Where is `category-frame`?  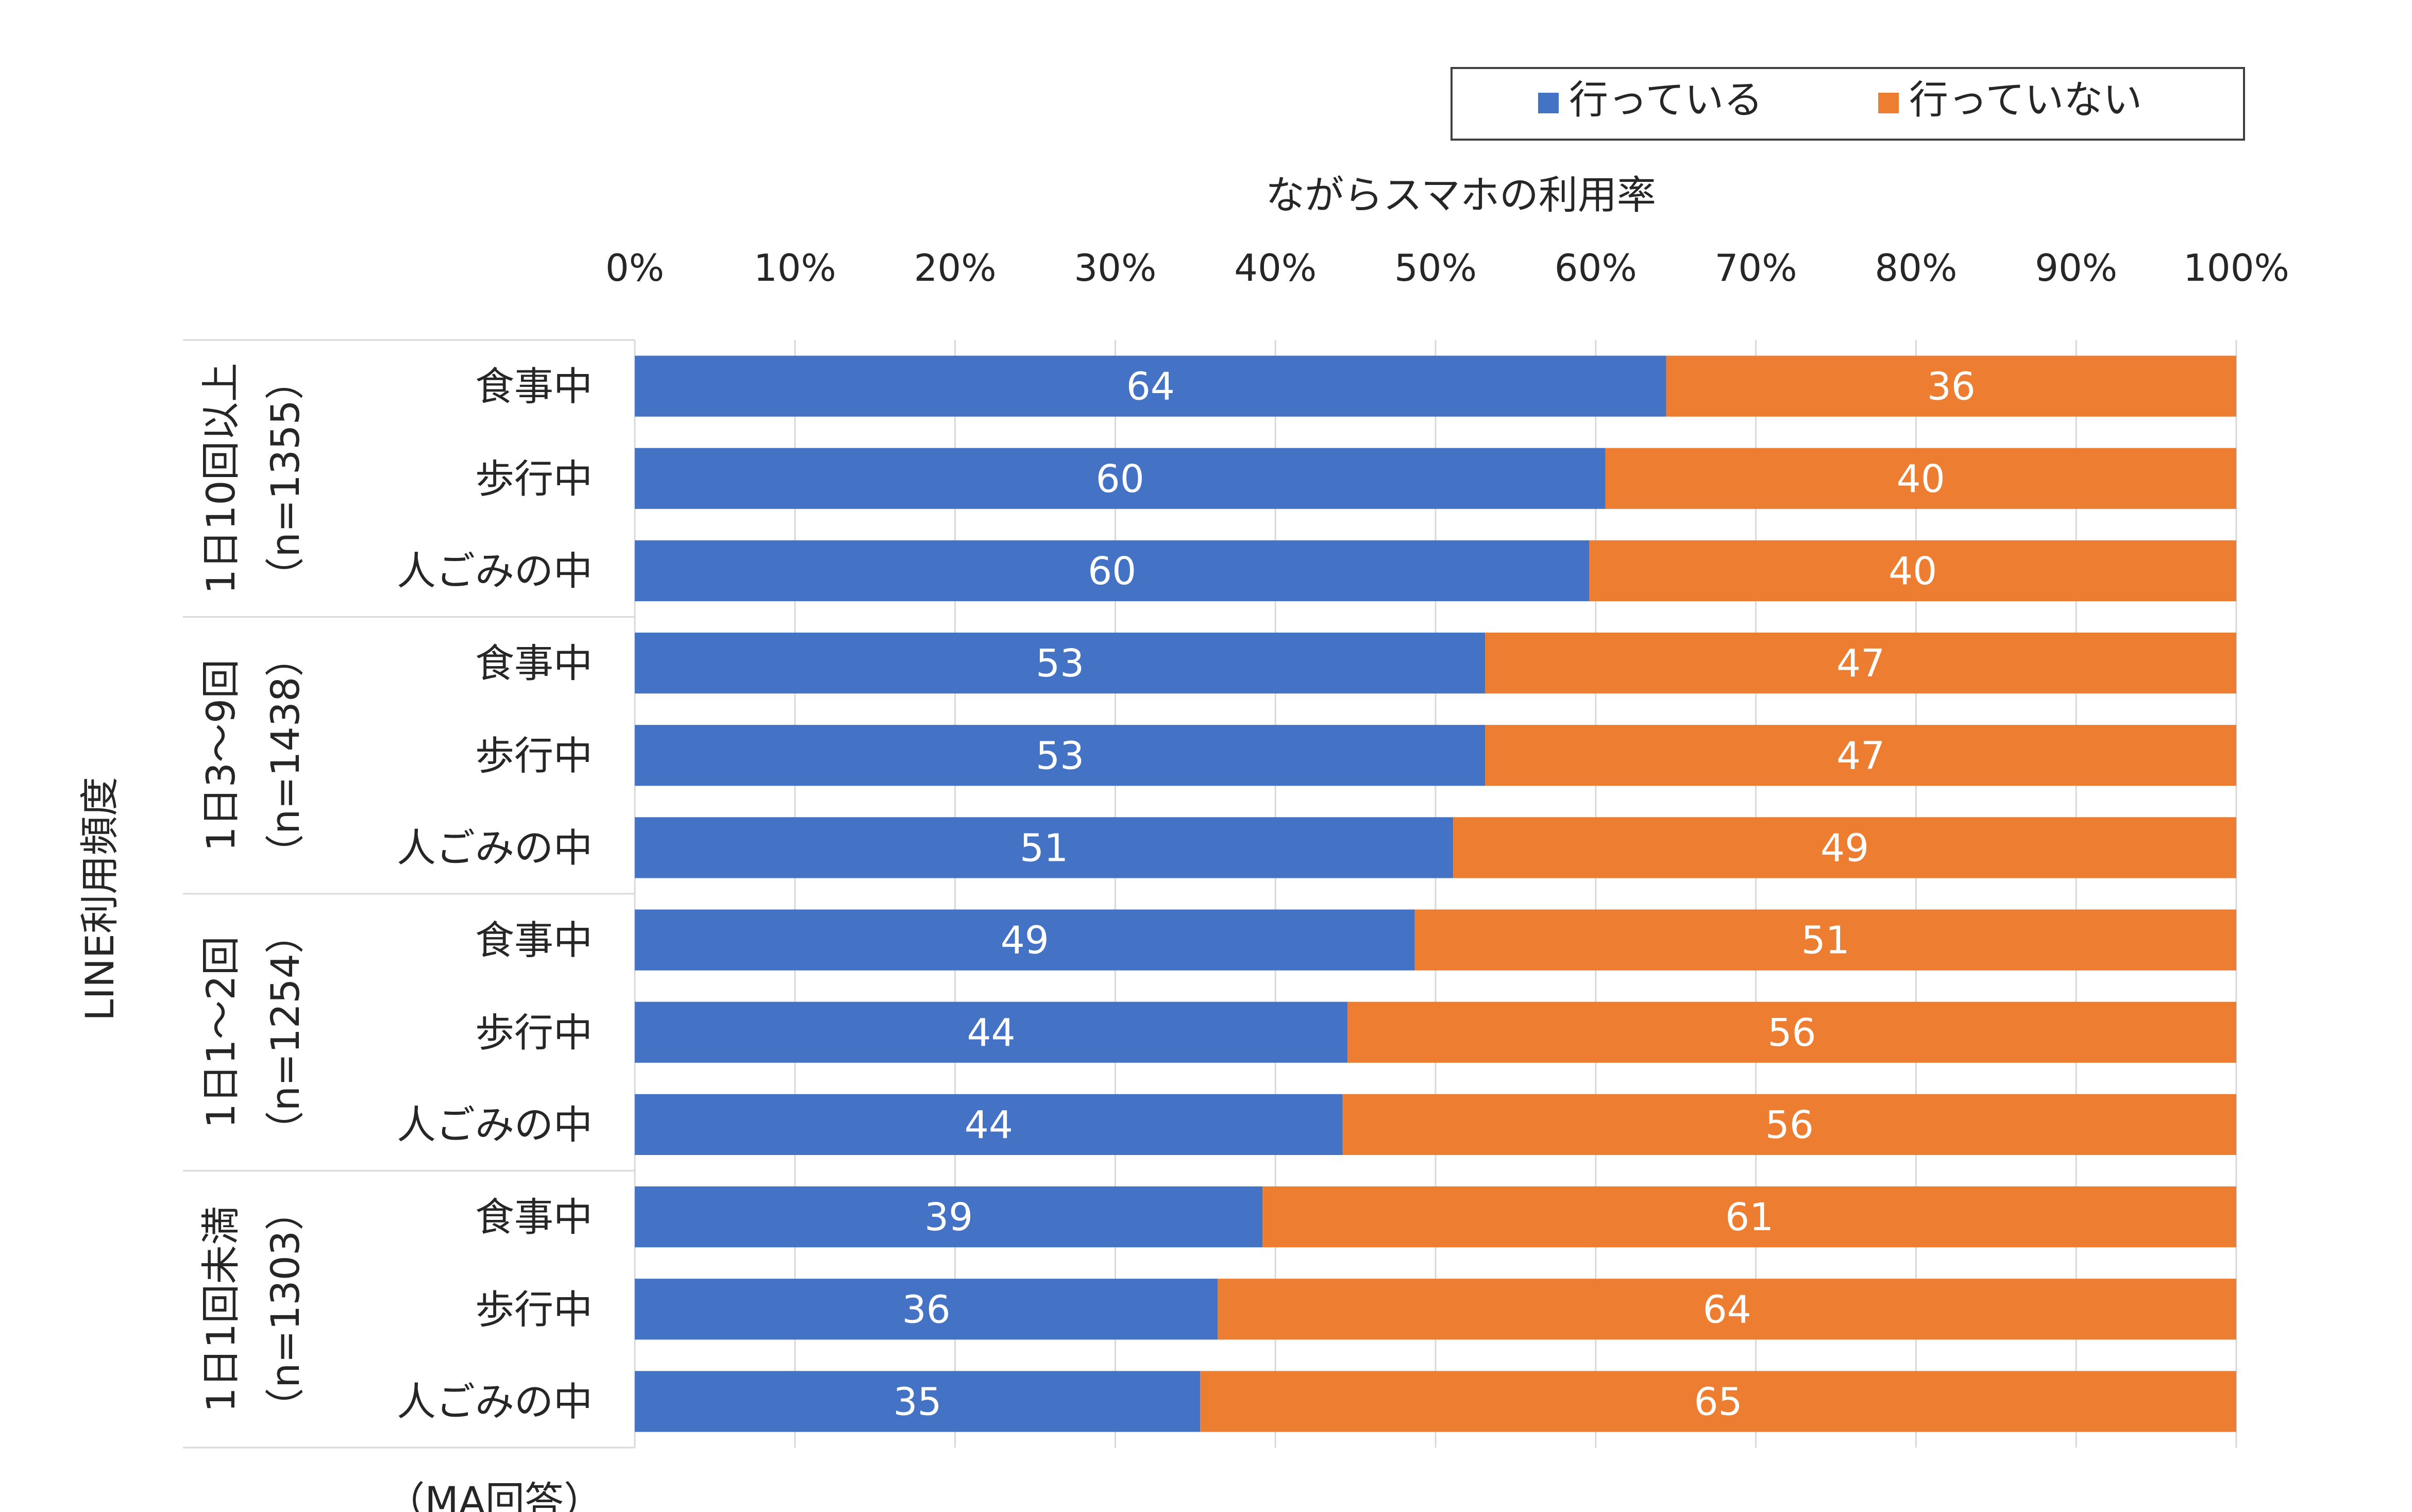 category-frame is located at coordinates (409, 894).